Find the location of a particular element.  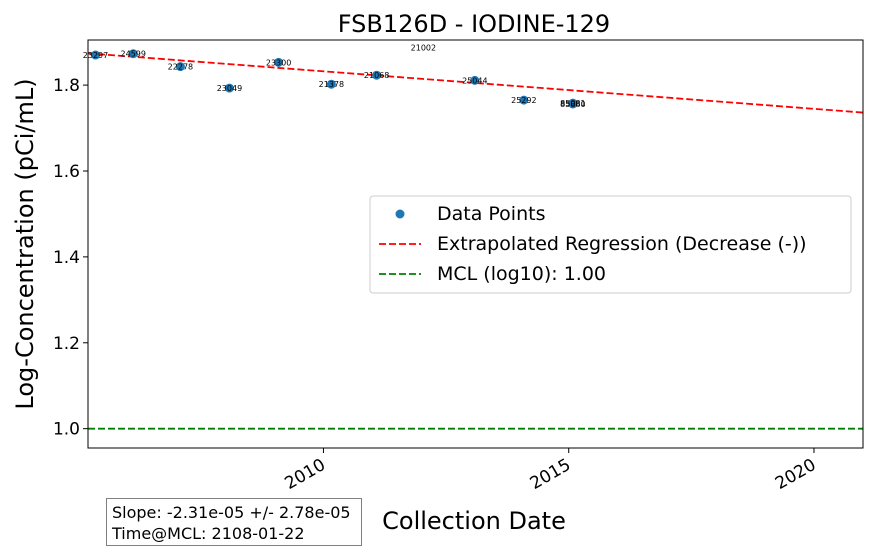

y-tick-label: 1.8 is located at coordinates (66, 86).